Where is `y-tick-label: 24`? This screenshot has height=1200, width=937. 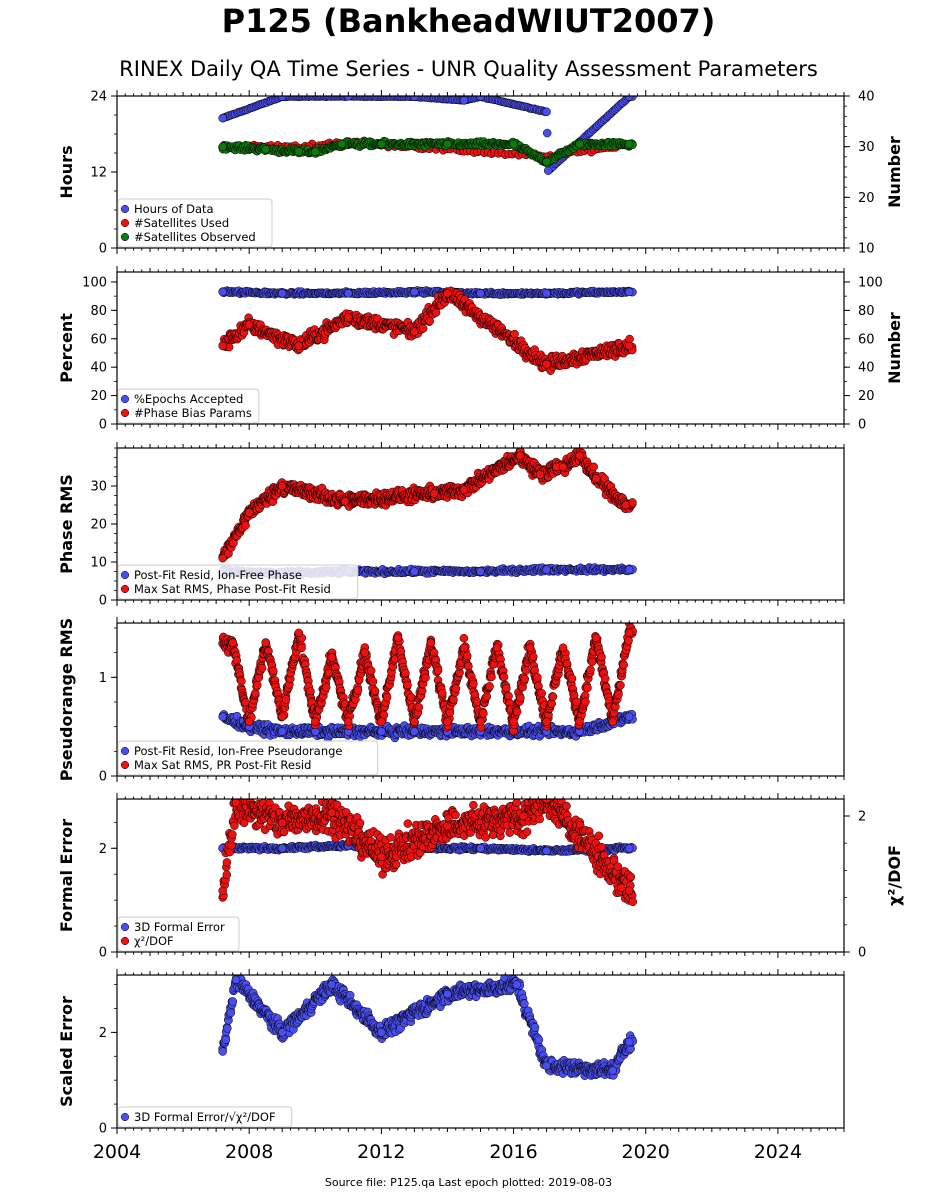 y-tick-label: 24 is located at coordinates (98, 97).